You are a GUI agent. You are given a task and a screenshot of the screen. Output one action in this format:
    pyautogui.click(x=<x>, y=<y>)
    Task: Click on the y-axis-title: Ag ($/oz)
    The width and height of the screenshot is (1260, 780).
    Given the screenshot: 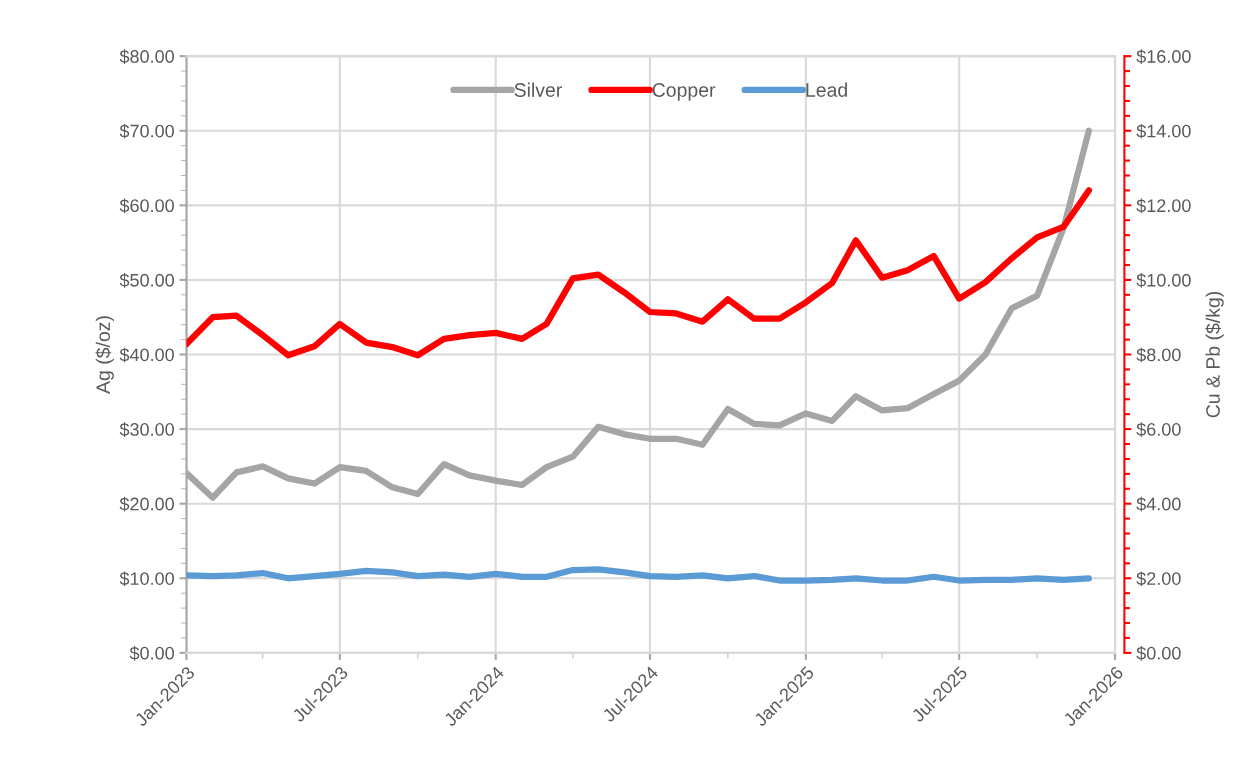 What is the action you would take?
    pyautogui.click(x=104, y=355)
    